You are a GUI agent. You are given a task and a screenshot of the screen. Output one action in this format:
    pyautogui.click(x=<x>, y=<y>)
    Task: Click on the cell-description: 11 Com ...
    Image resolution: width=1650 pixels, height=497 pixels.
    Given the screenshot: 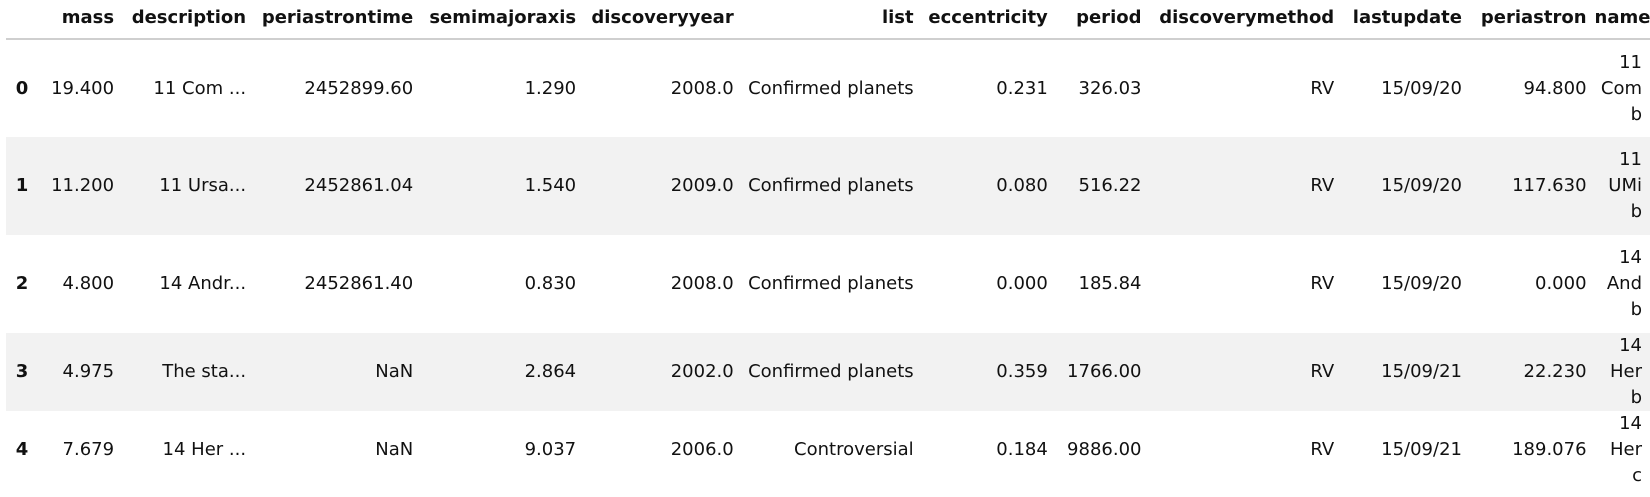 What is the action you would take?
    pyautogui.click(x=200, y=88)
    